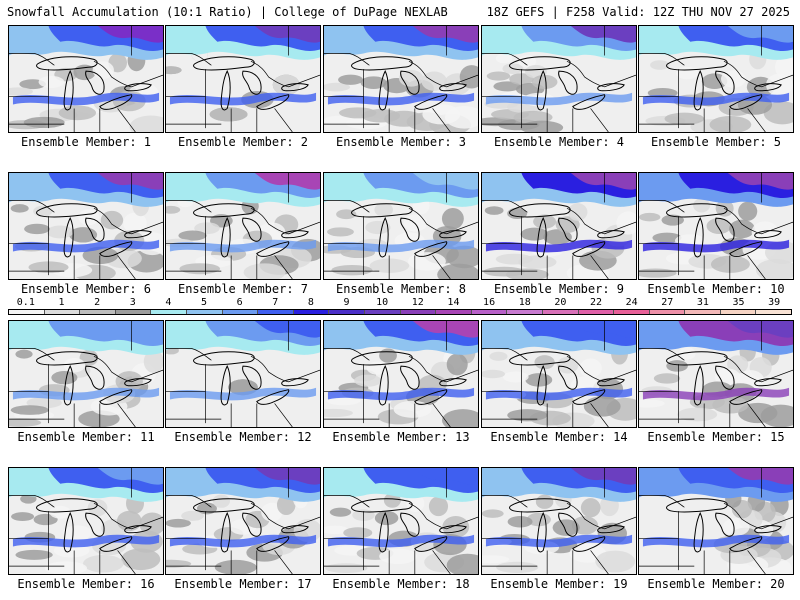 The height and width of the screenshot is (600, 800). What do you see at coordinates (417, 302) in the screenshot?
I see `colorbar-tick-label: 12` at bounding box center [417, 302].